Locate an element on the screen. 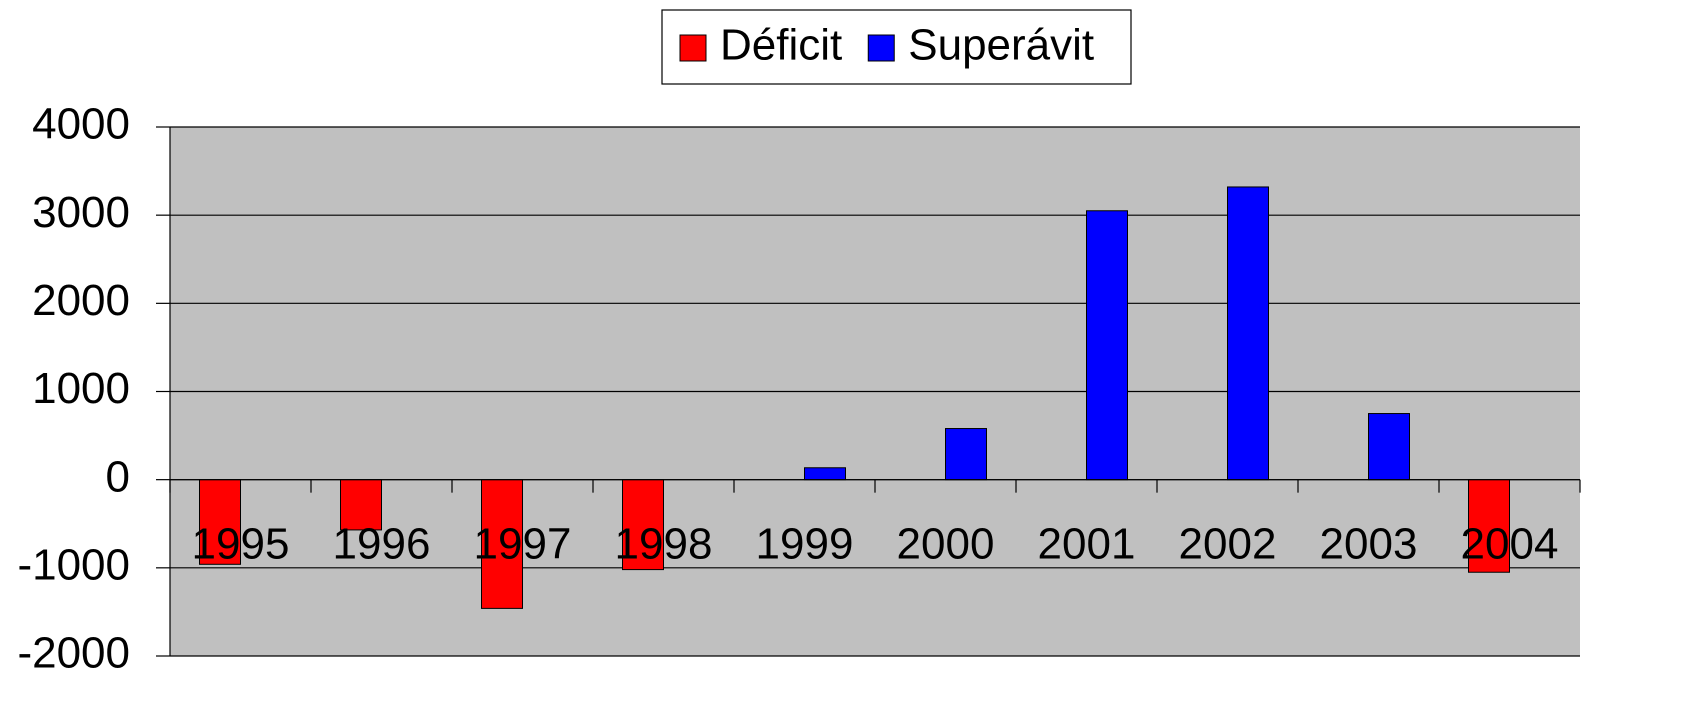  y-tick-label: -2000 is located at coordinates (73, 653).